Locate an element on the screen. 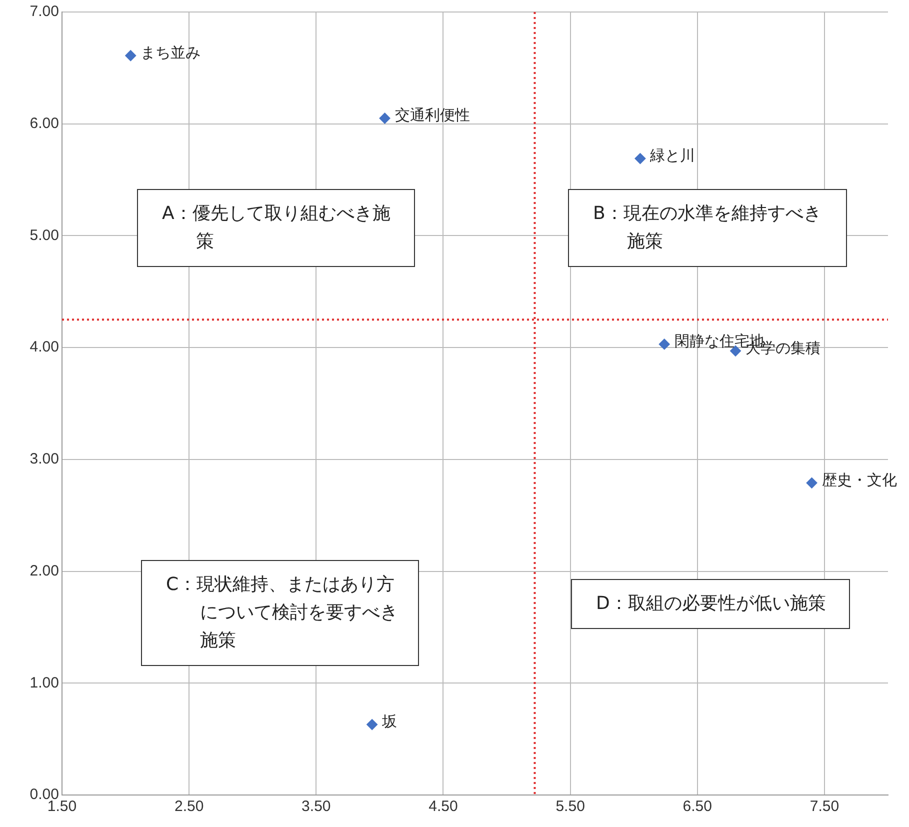  x-tick-label: 7.50 is located at coordinates (825, 807).